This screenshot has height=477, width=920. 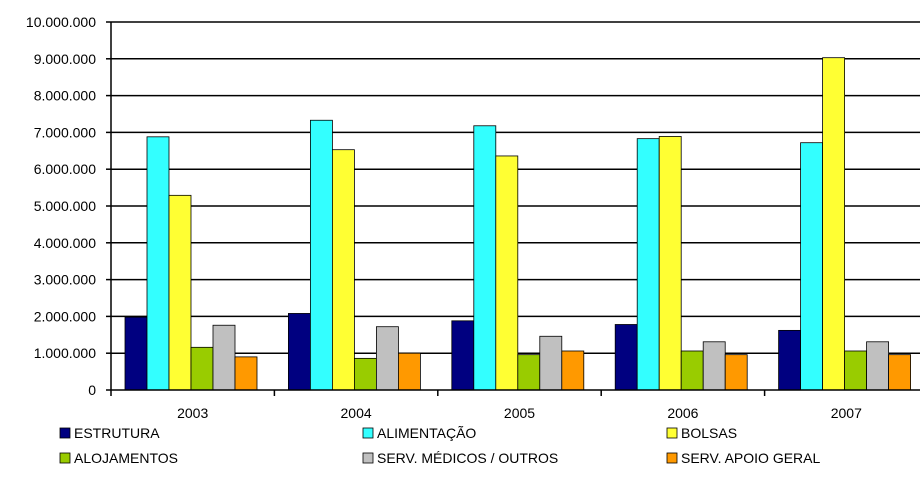 I want to click on y-tick-label: 5.000.000, so click(x=65, y=206).